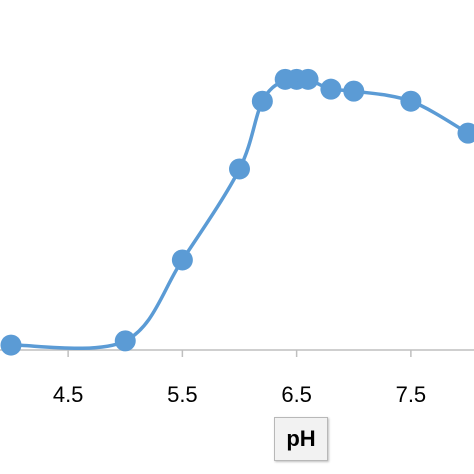 This screenshot has height=474, width=474. I want to click on x-axis-label-box: pH, so click(301, 439).